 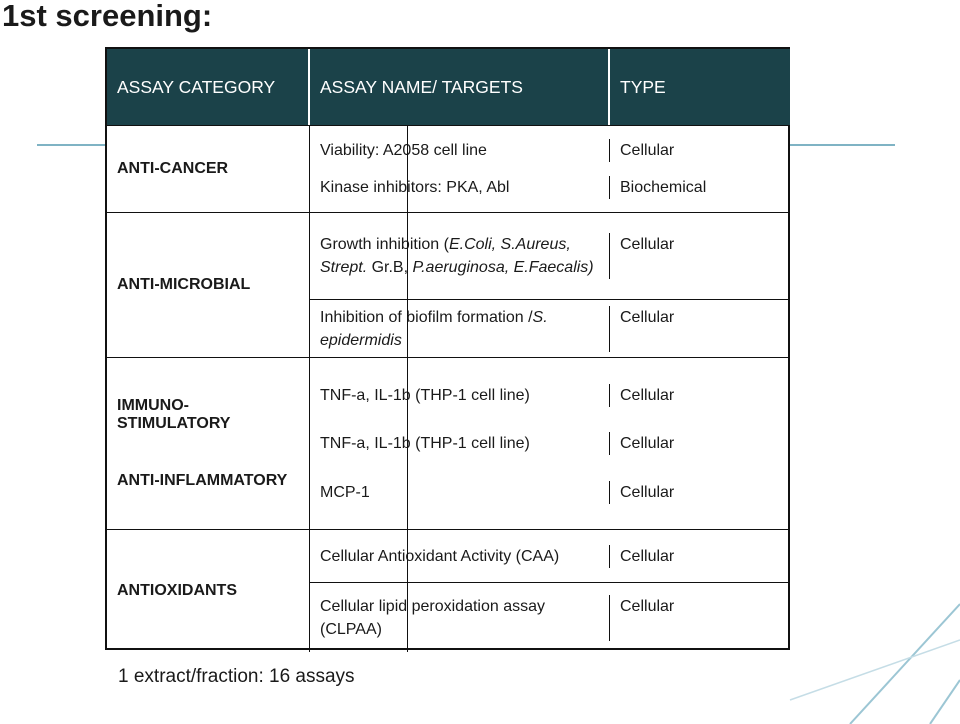 What do you see at coordinates (236, 676) in the screenshot?
I see `footer: 1 extract/fraction: 16 assays` at bounding box center [236, 676].